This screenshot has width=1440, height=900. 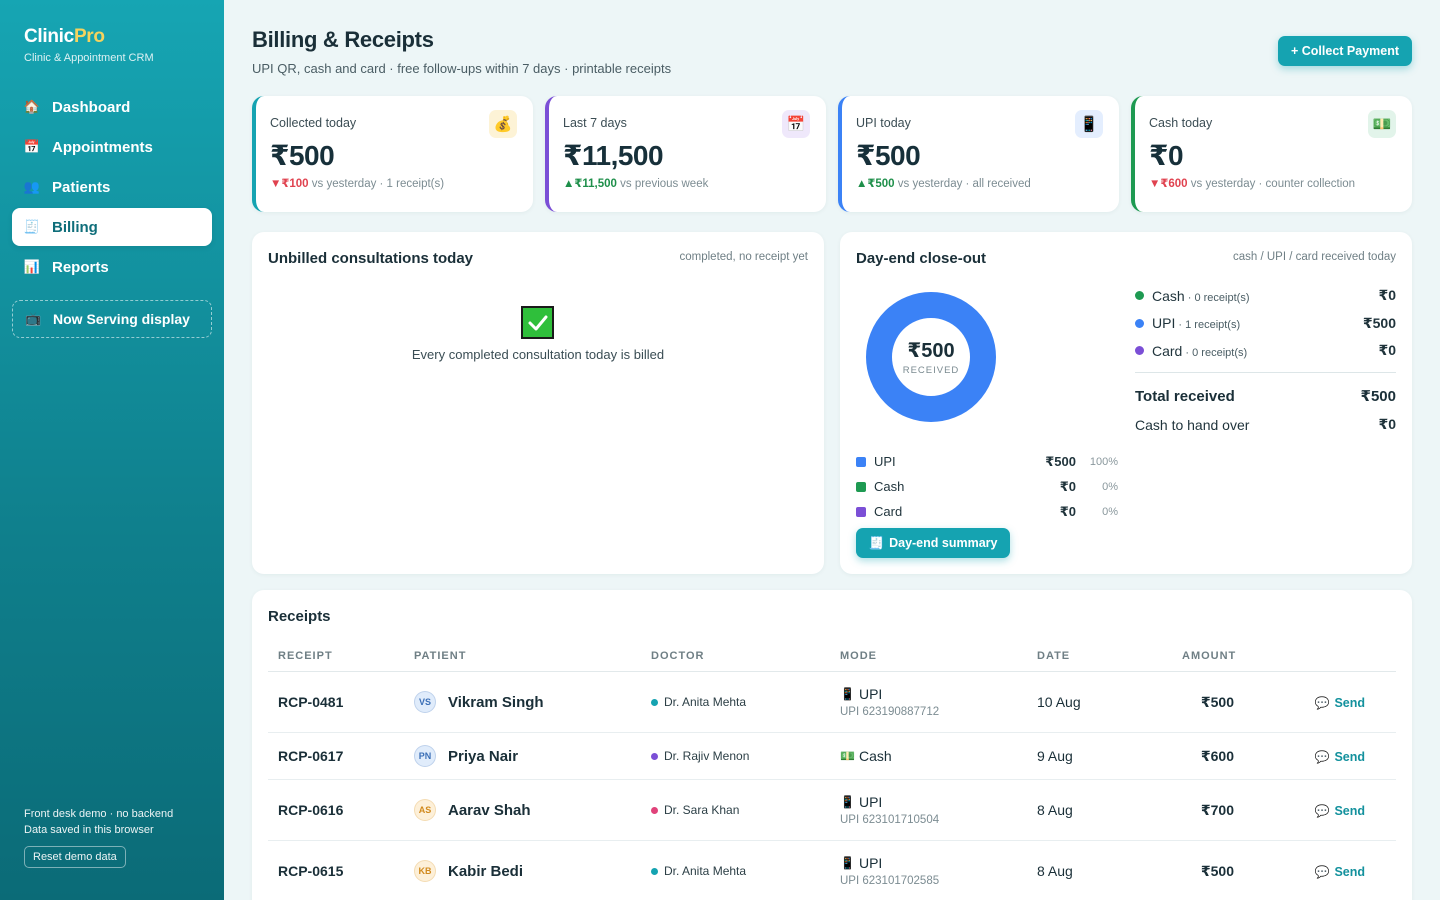 I want to click on unbilled-hint: completed, no receipt yet, so click(x=744, y=257).